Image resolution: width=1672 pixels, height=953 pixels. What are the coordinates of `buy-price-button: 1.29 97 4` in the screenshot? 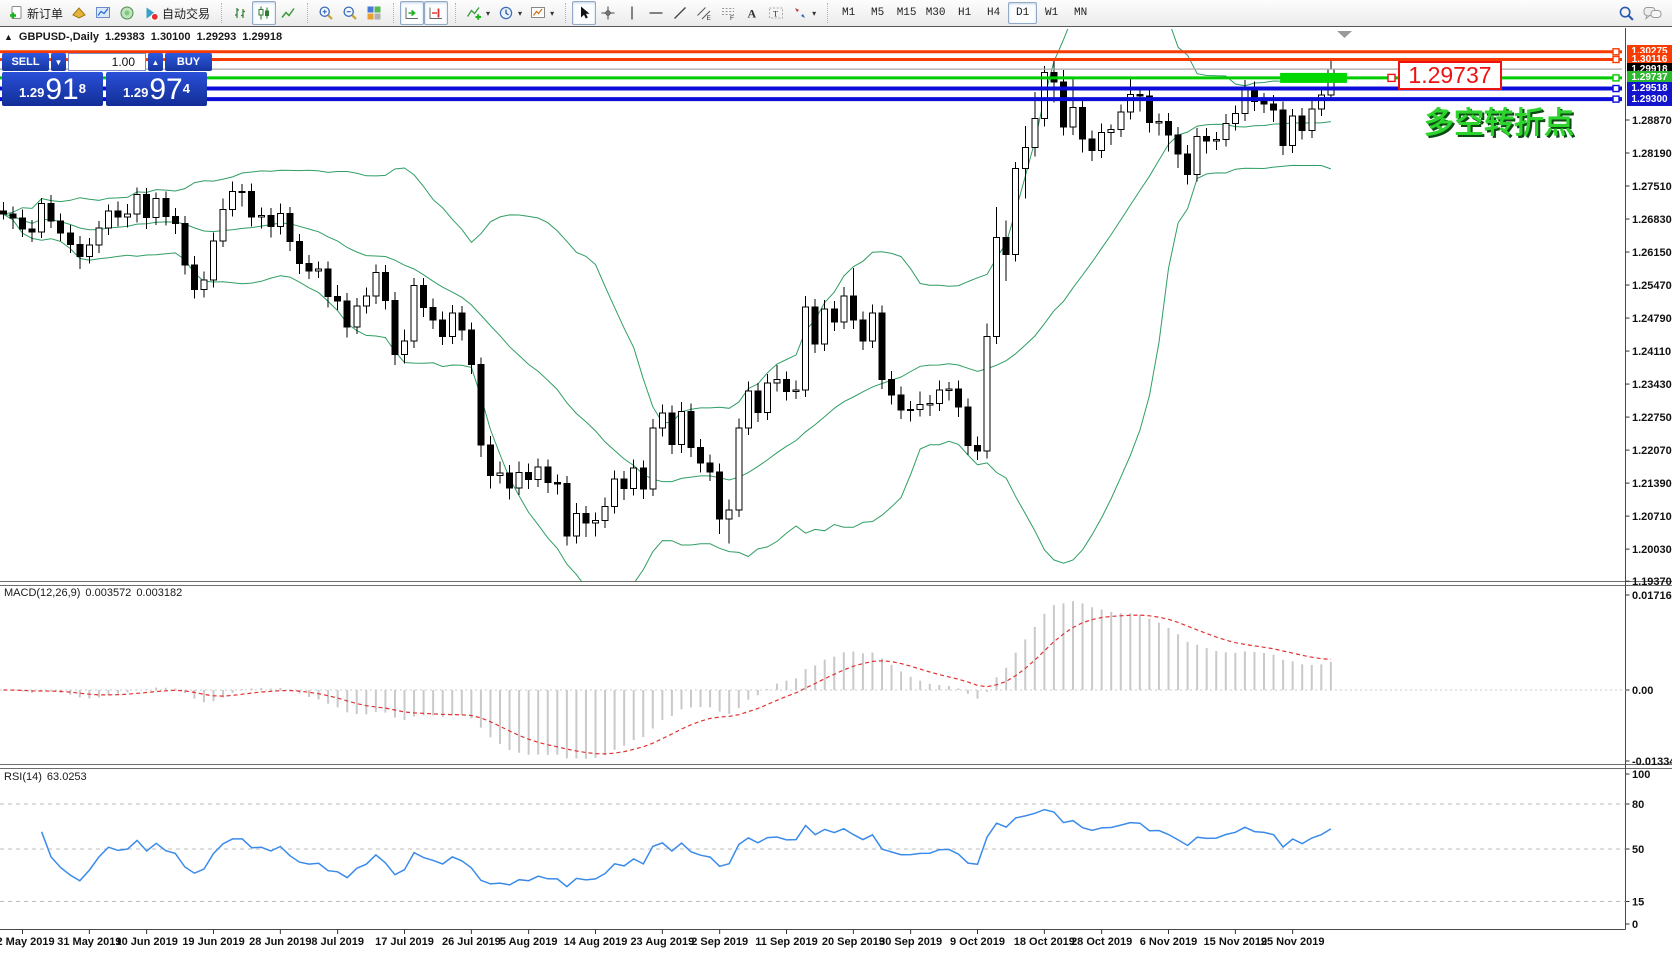 It's located at (156, 89).